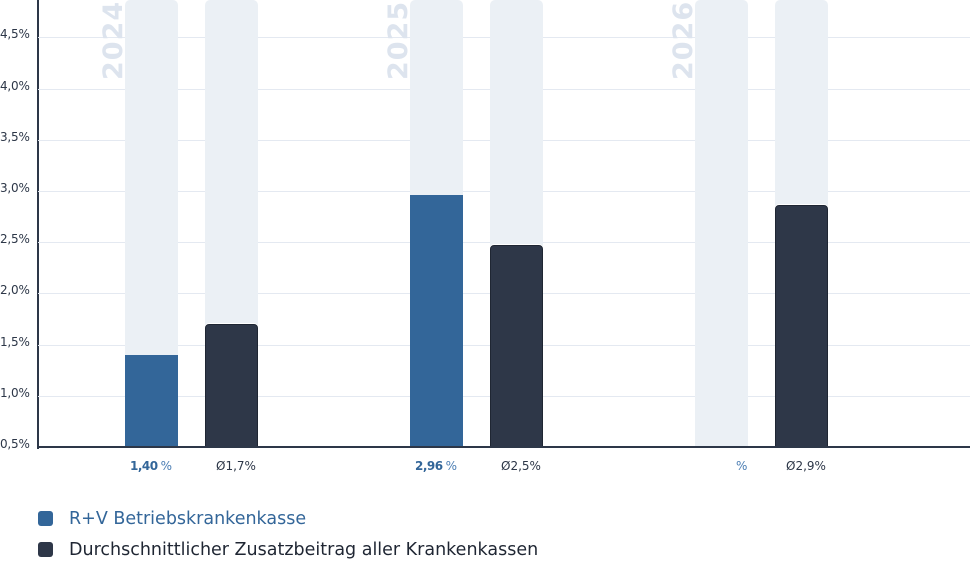 This screenshot has width=970, height=565. I want to click on value-label-rv: %, so click(740, 466).